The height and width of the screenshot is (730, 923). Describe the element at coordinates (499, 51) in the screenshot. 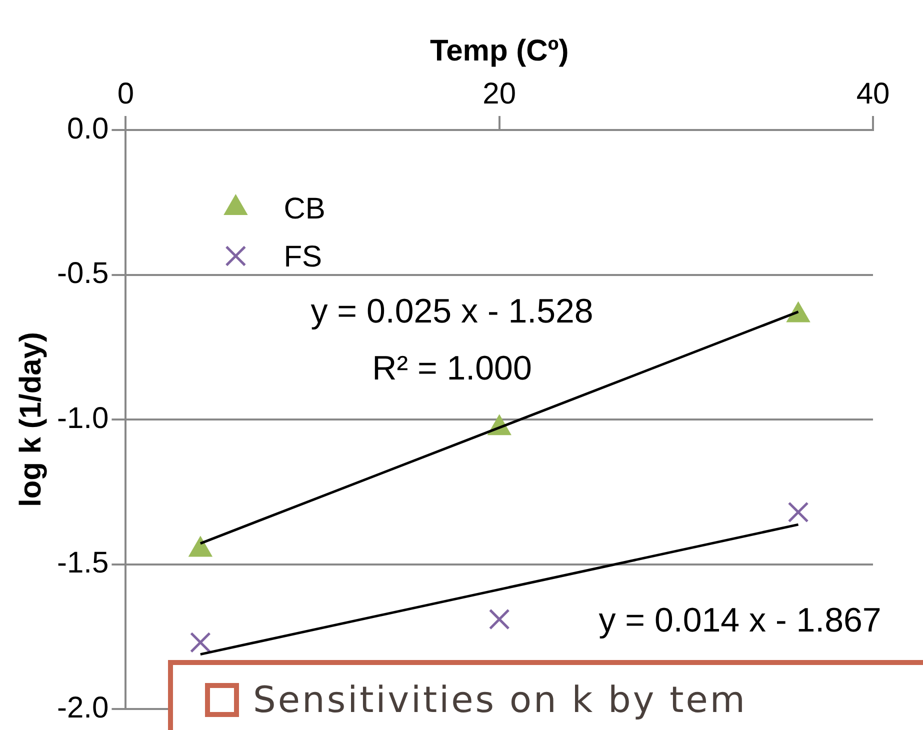

I see `x-axis-title: Temp (Cº)` at that location.